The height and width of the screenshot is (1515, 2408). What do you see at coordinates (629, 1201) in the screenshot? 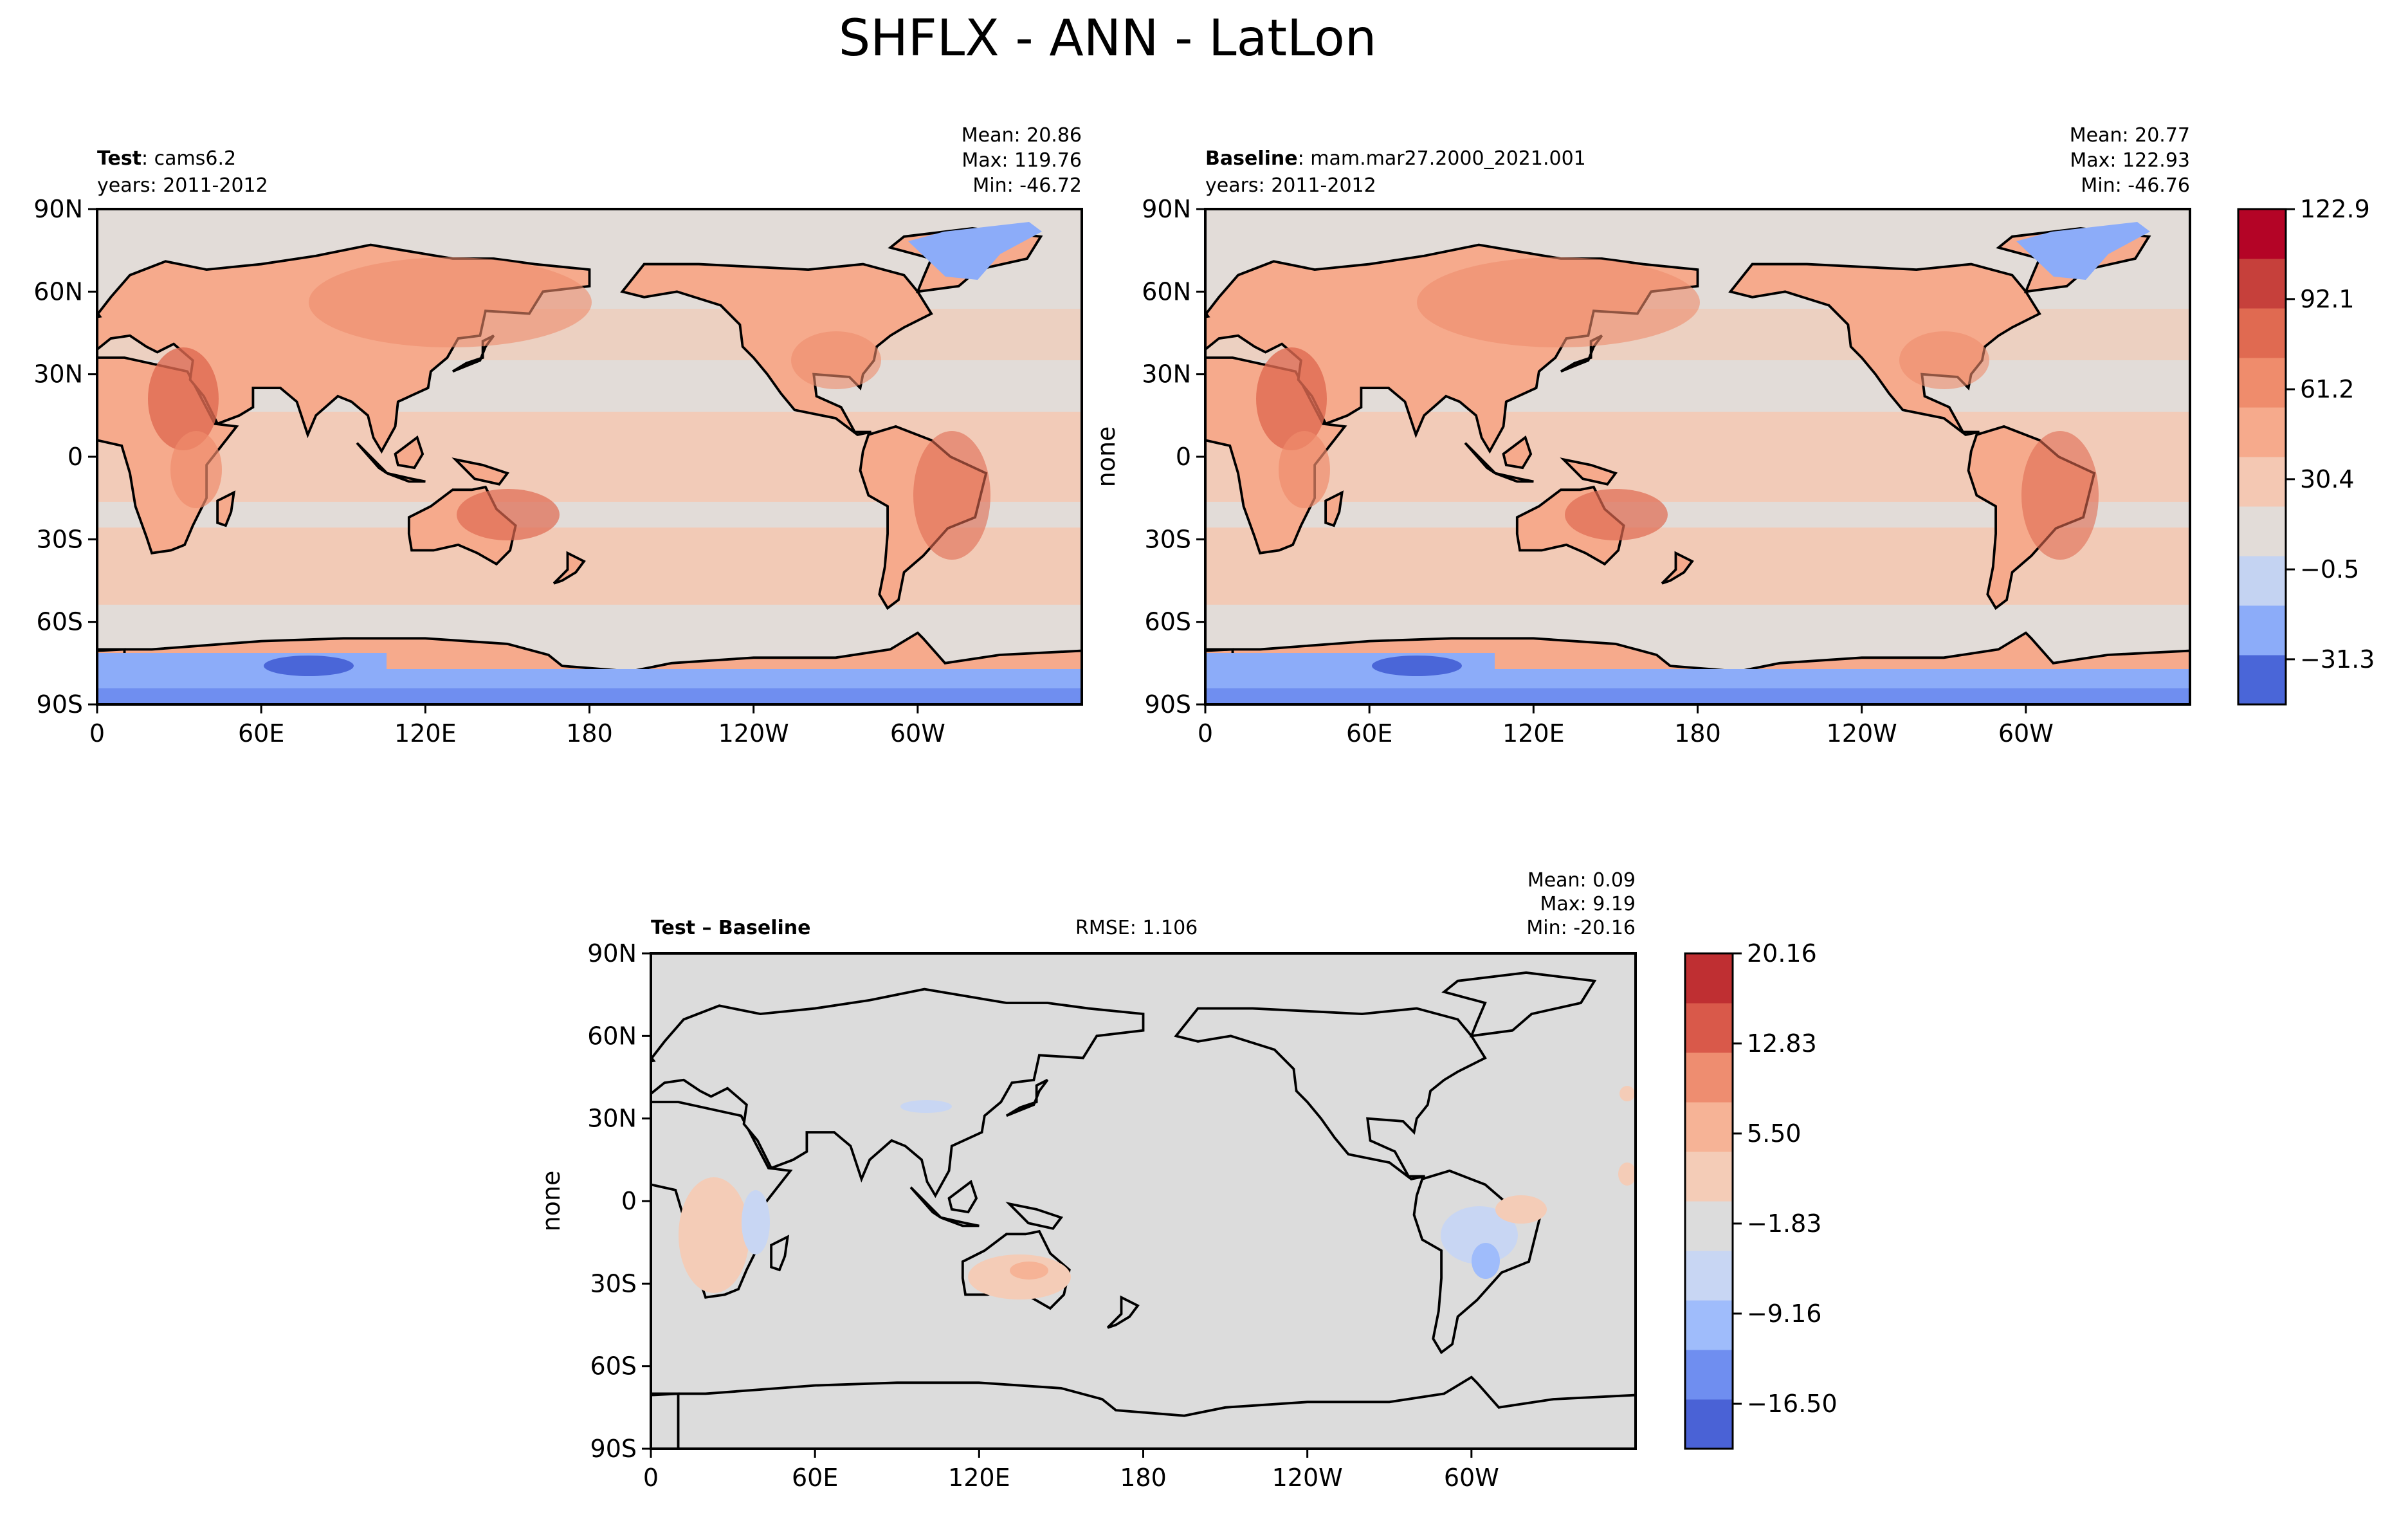
I see `diff-ytick-label: 0` at bounding box center [629, 1201].